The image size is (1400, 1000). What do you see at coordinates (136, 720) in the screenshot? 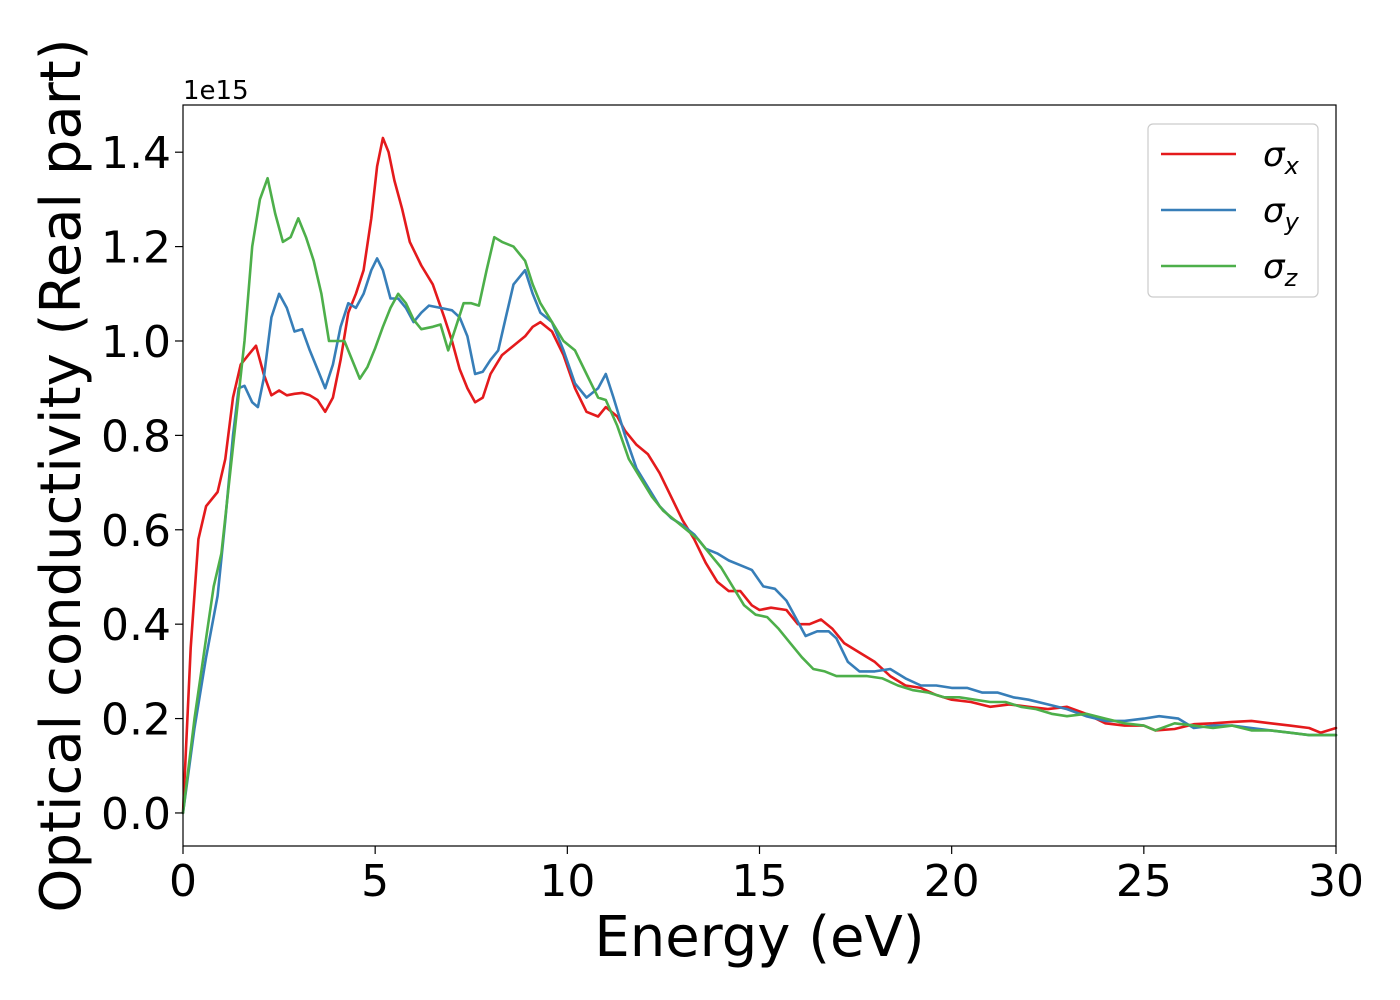
I see `y-tick-label: 0.2` at bounding box center [136, 720].